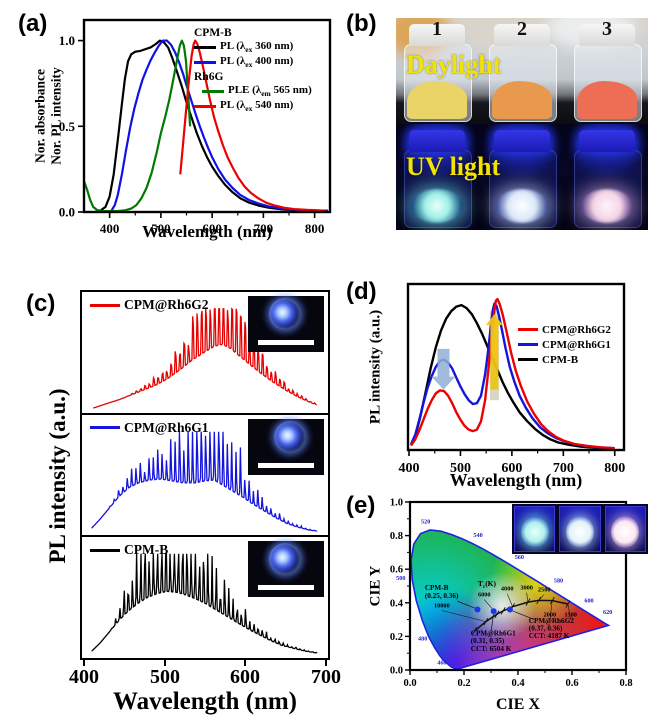 The width and height of the screenshot is (669, 720). What do you see at coordinates (438, 179) in the screenshot?
I see `vial-1-uv` at bounding box center [438, 179].